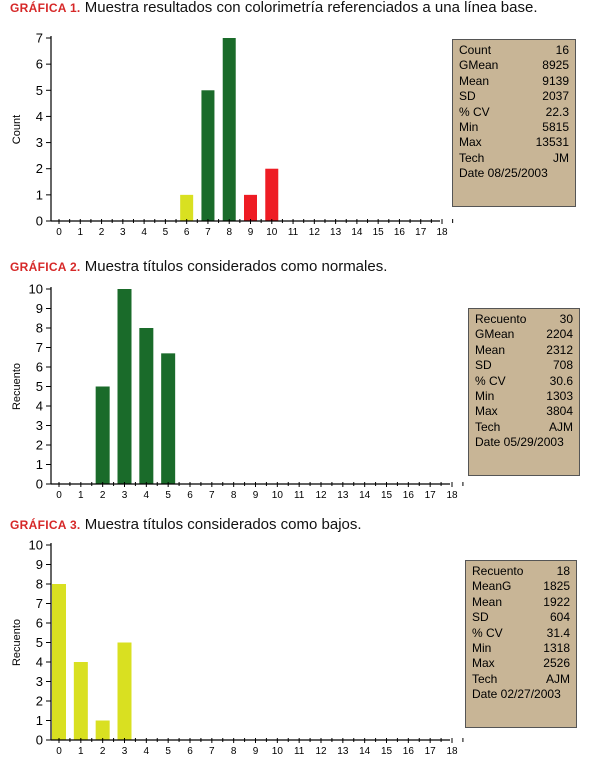  Describe the element at coordinates (39, 168) in the screenshot. I see `y-tick-label: 2` at that location.